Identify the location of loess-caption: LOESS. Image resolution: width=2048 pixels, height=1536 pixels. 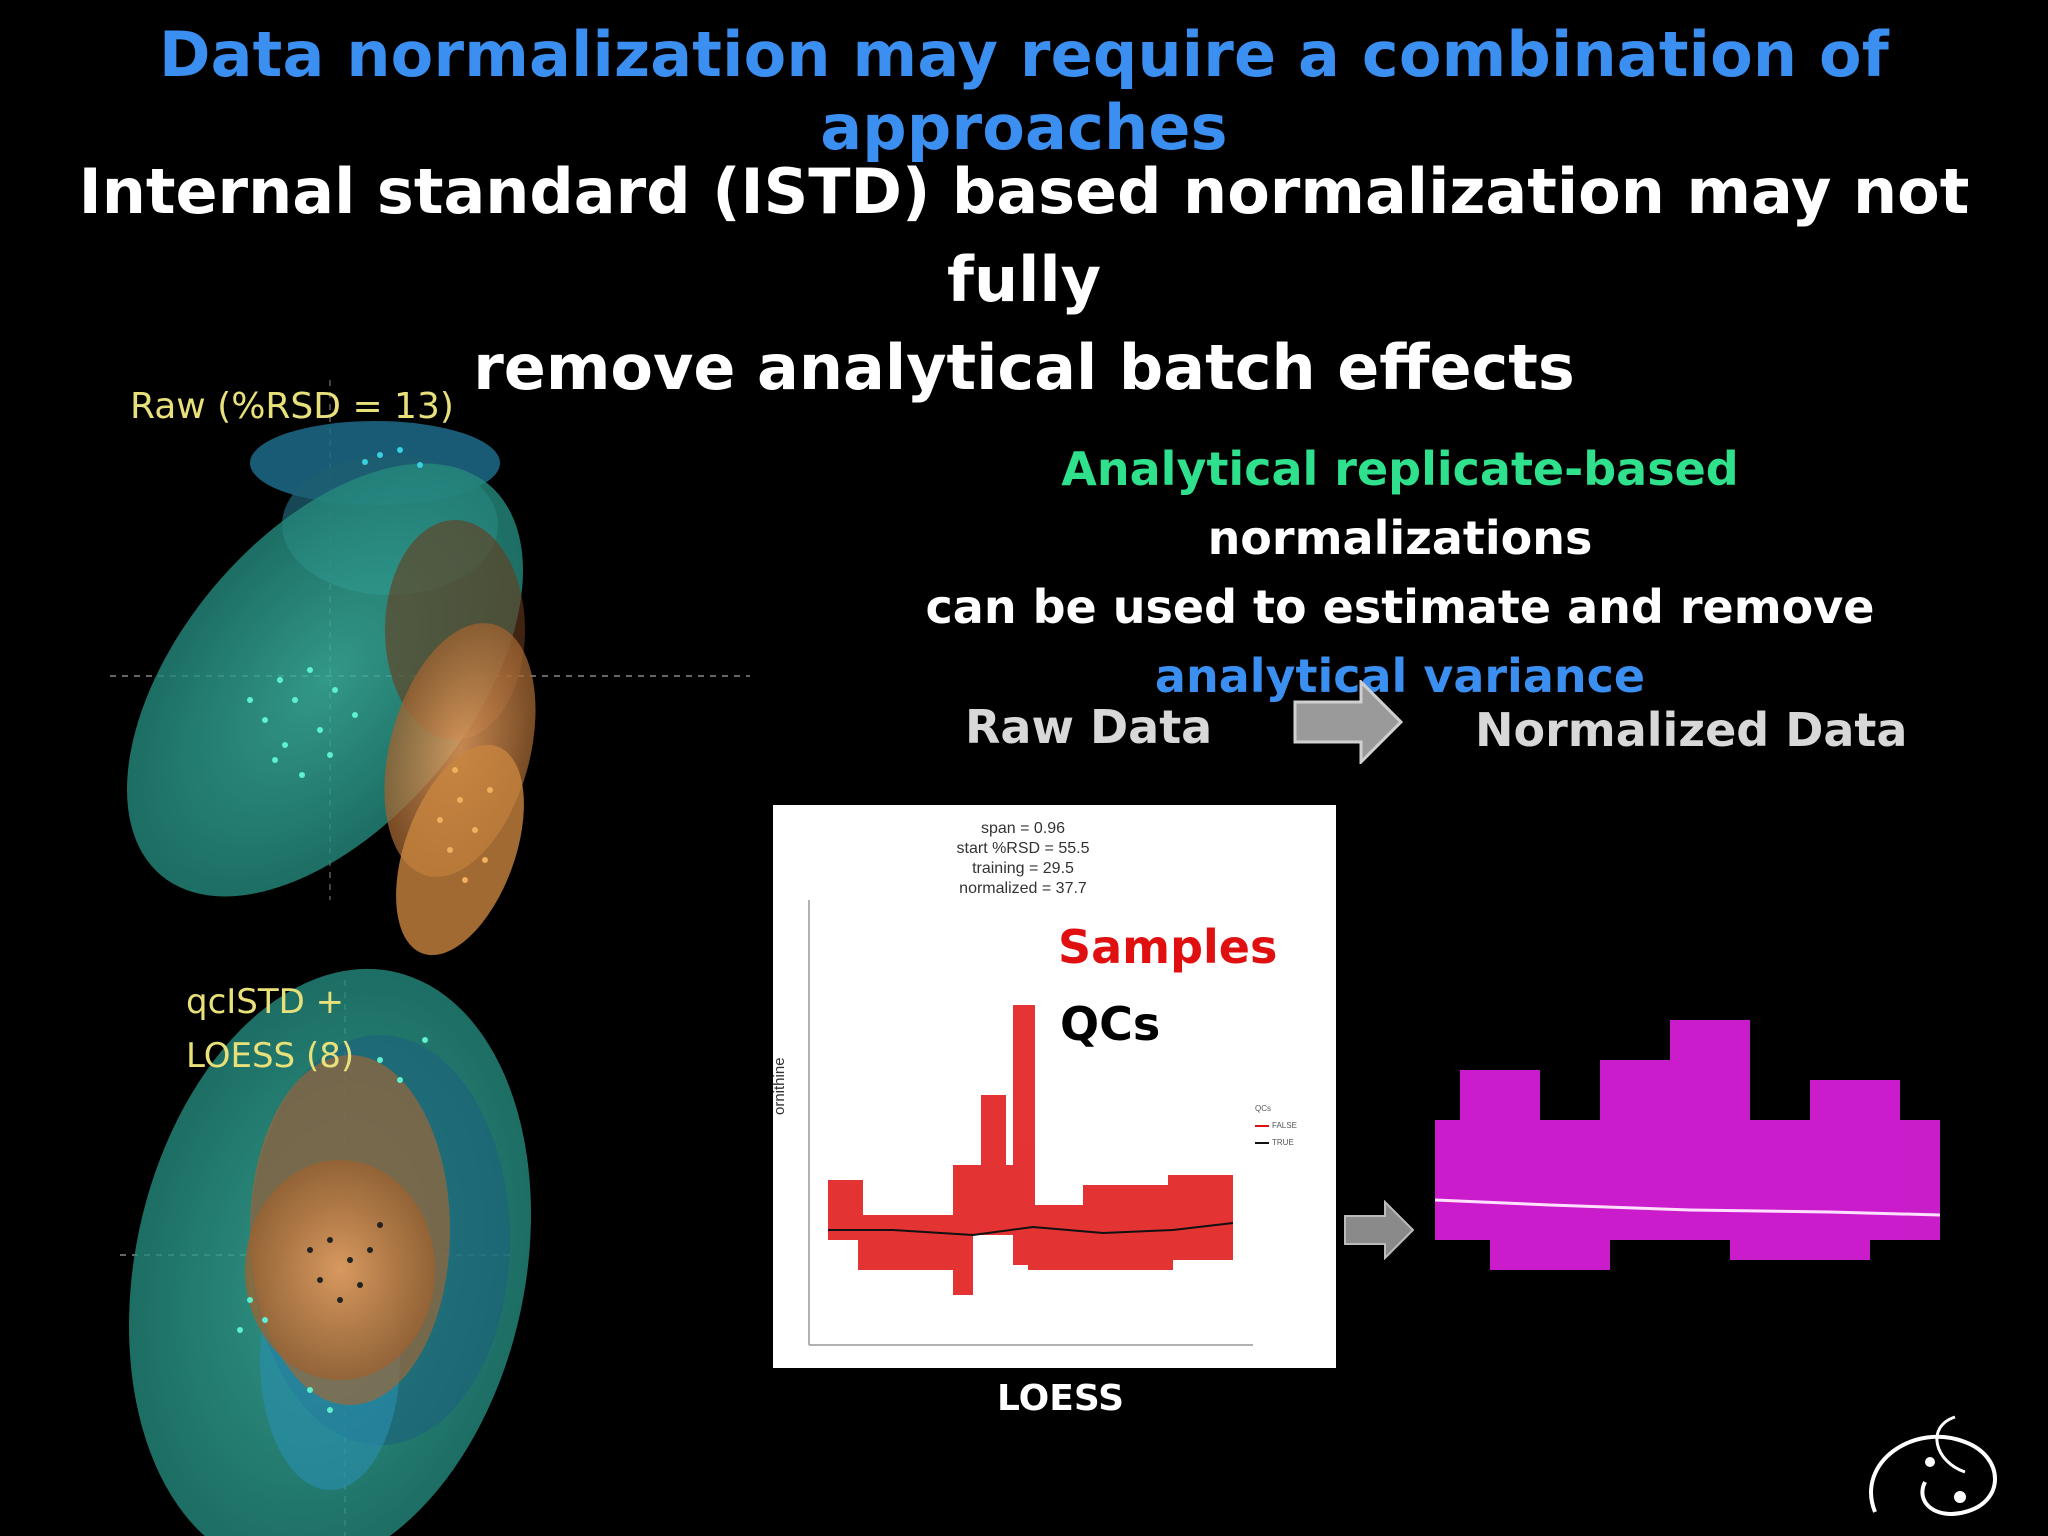
(1061, 1398).